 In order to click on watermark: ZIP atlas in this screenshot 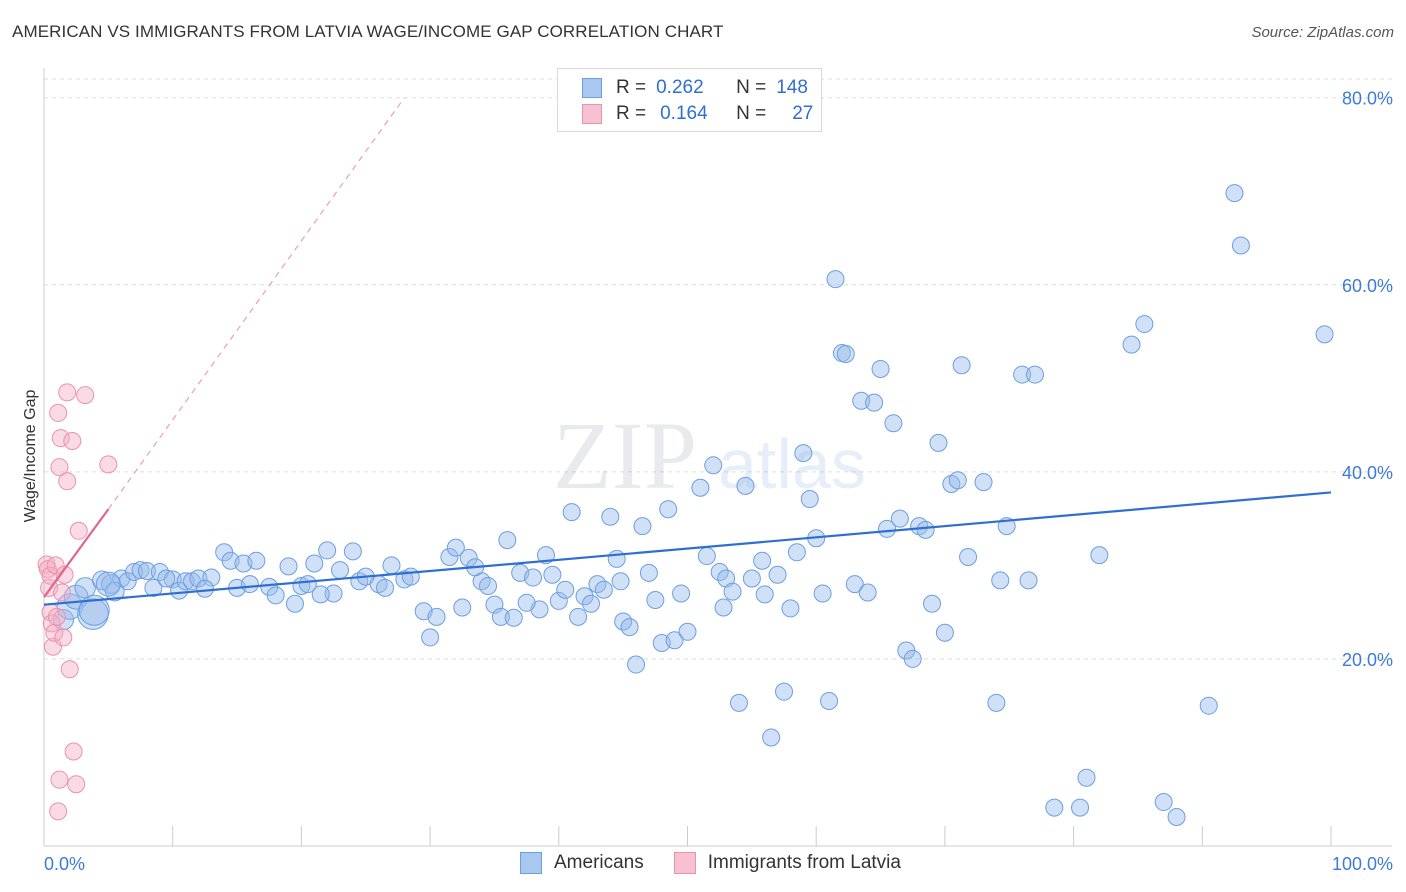, I will do `click(709, 455)`.